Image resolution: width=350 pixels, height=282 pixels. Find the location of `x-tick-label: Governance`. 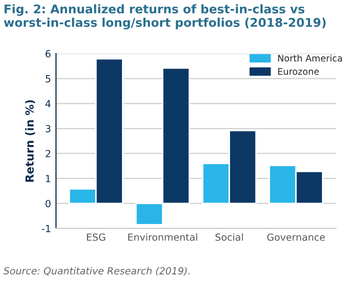

x-tick-label: Governance is located at coordinates (296, 237).